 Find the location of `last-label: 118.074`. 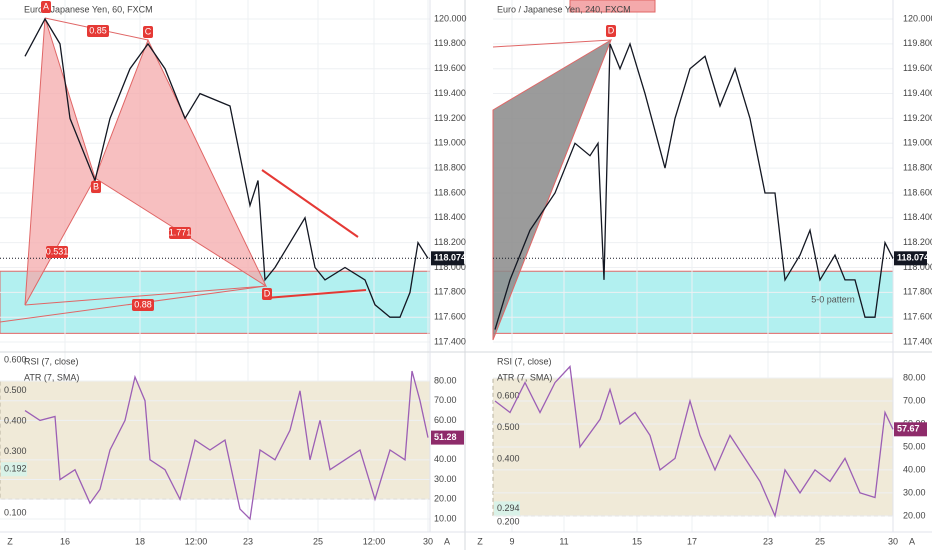

last-label: 118.074 is located at coordinates (913, 258).